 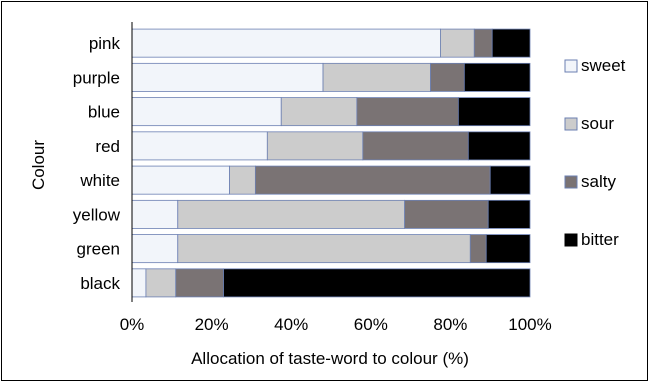 I want to click on bar-segment-black-bitter, so click(x=377, y=283).